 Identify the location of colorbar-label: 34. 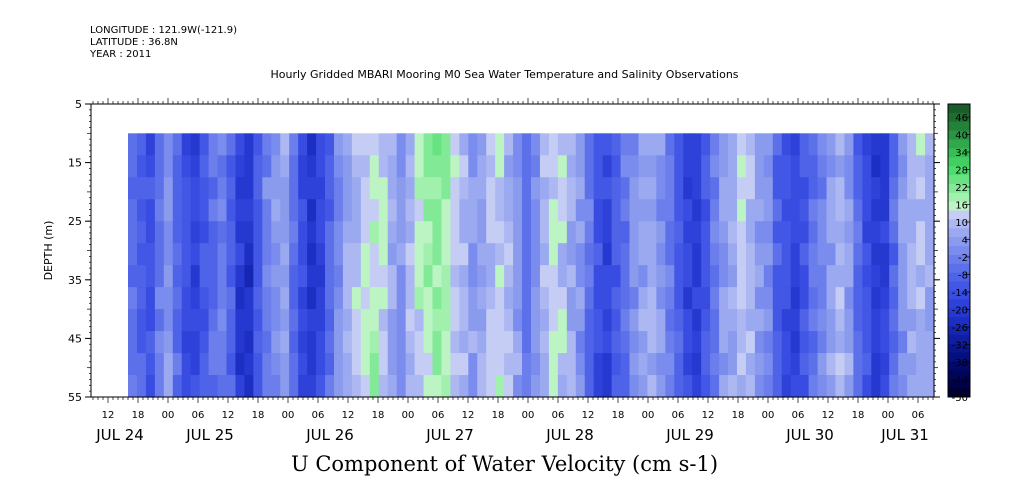
(961, 153).